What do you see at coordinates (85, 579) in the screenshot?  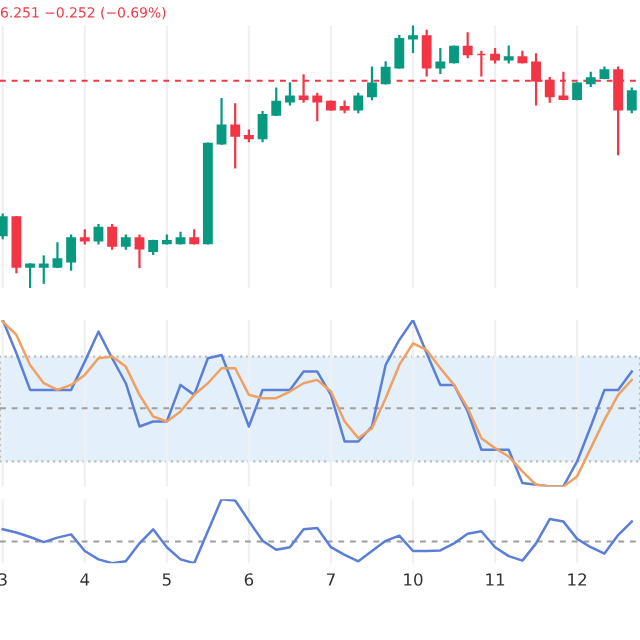 I see `x-tick-label: 4` at bounding box center [85, 579].